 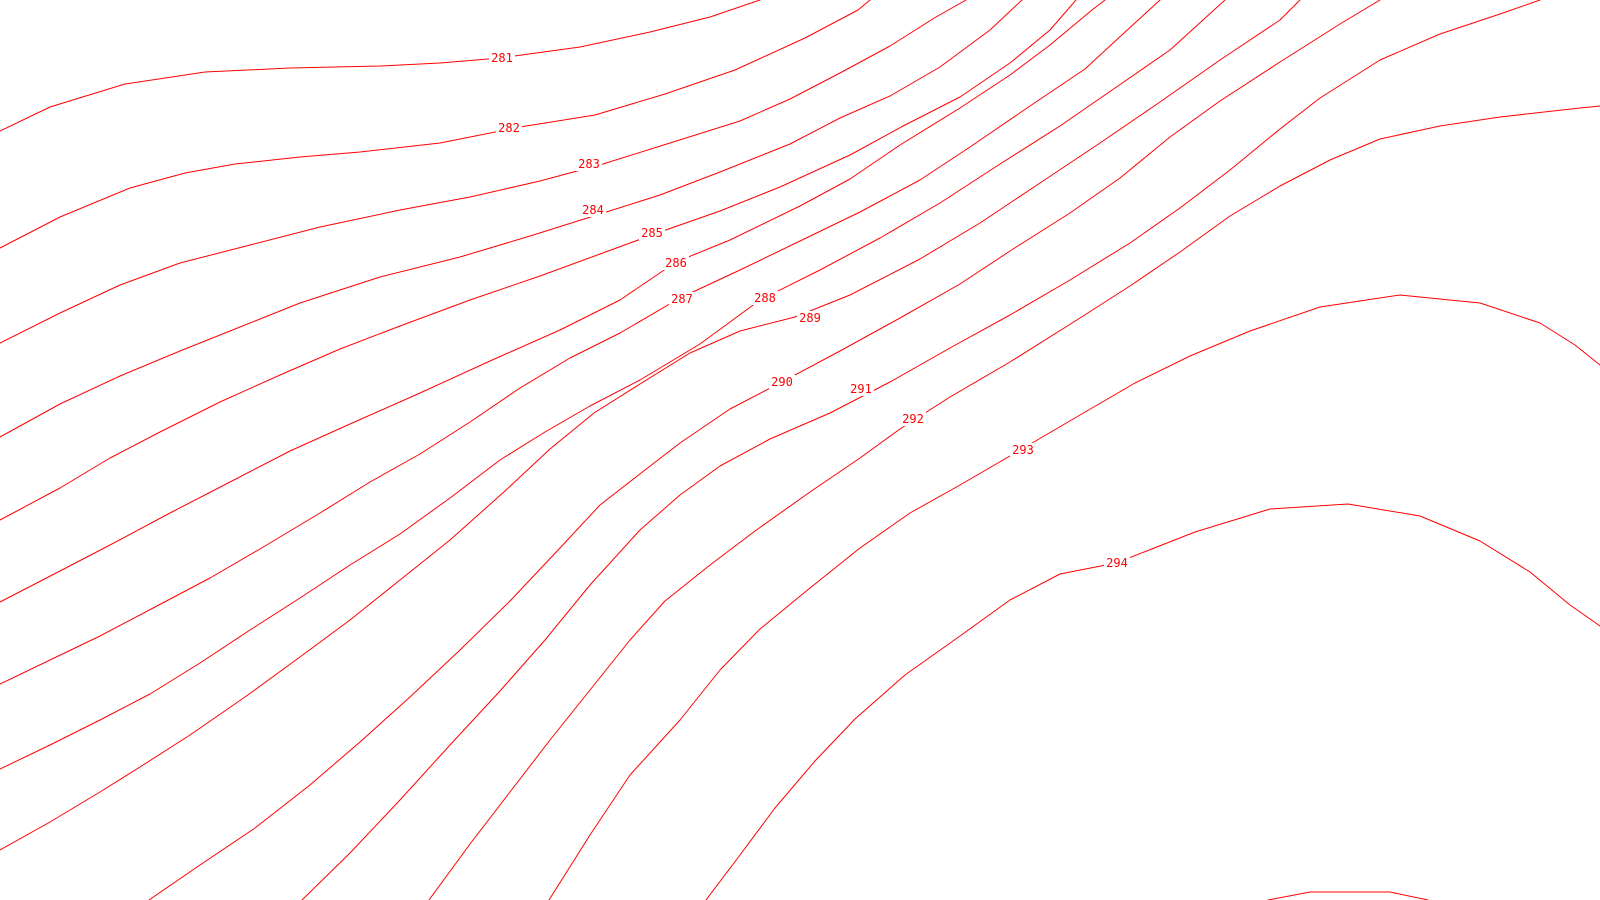 I want to click on contour-label: 288, so click(x=765, y=298).